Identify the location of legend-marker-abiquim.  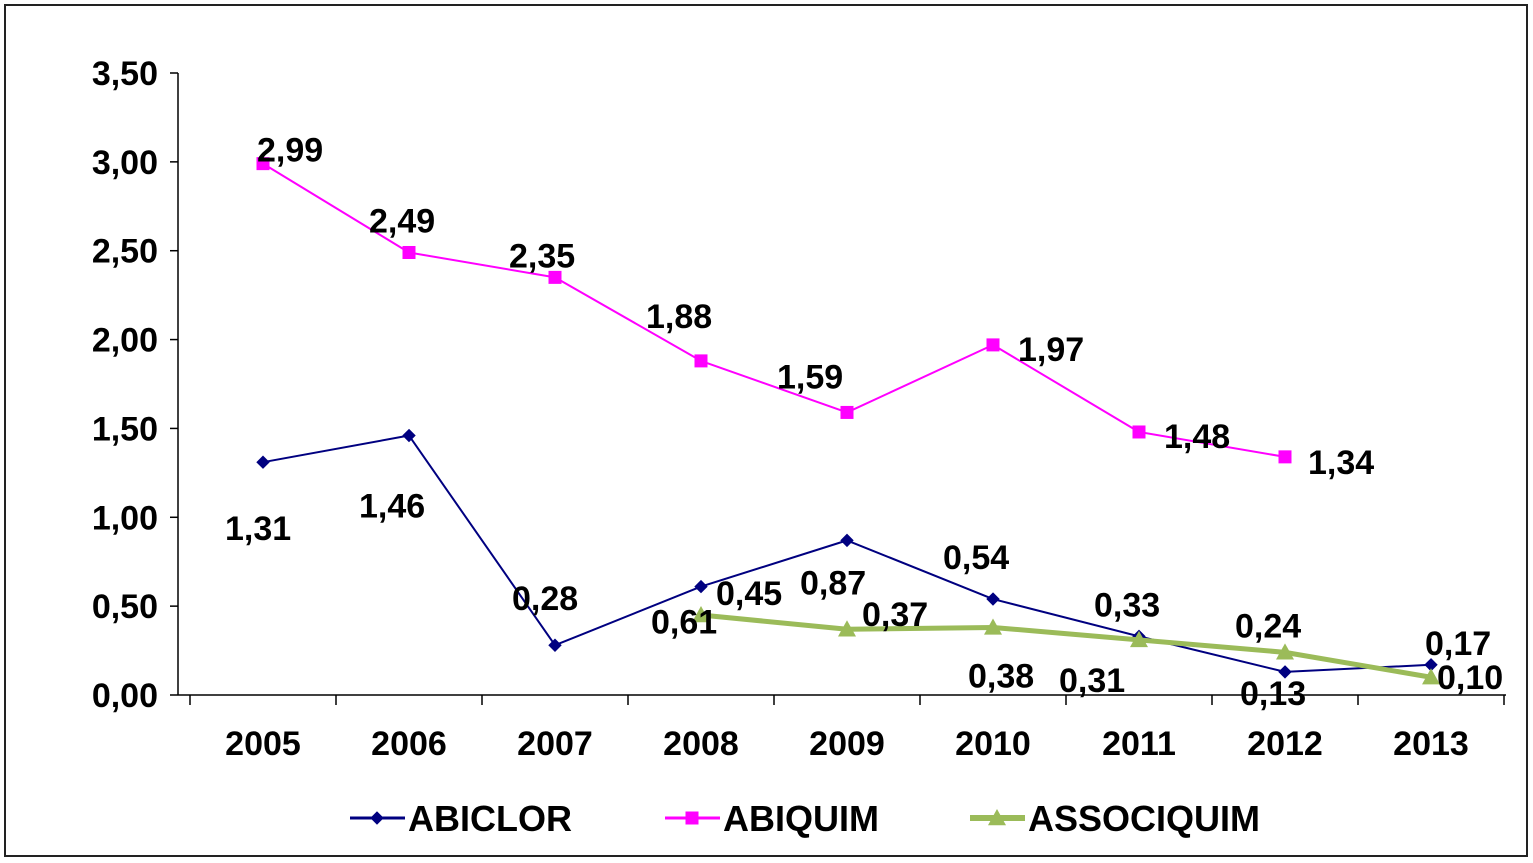
(692, 818).